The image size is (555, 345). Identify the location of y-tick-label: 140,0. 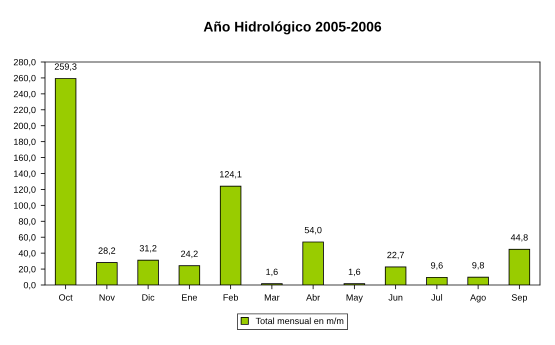
(25, 174).